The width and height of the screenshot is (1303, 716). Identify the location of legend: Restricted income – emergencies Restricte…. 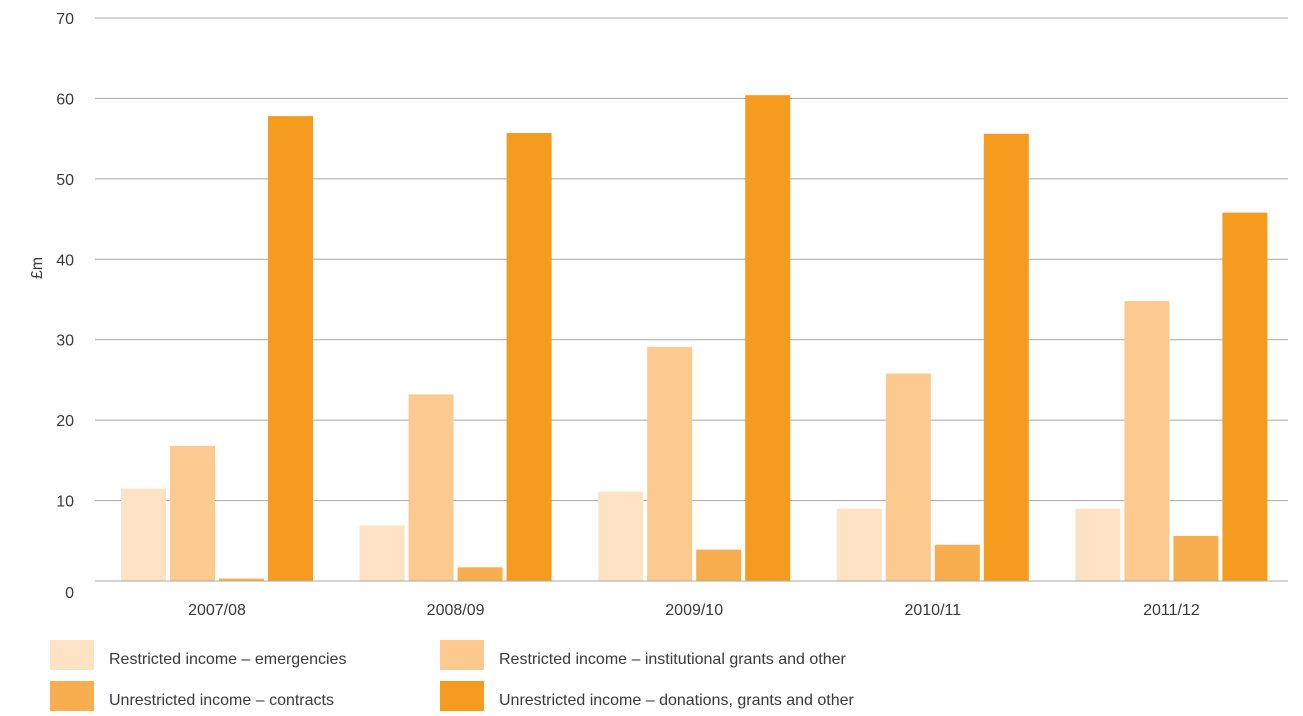
(452, 675).